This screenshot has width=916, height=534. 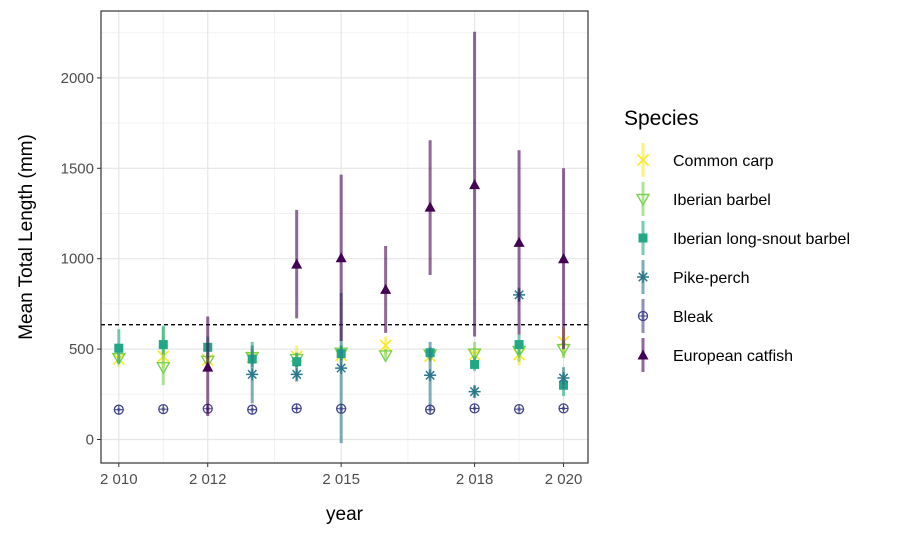 I want to click on x-tick-label: 2 020, so click(x=564, y=479).